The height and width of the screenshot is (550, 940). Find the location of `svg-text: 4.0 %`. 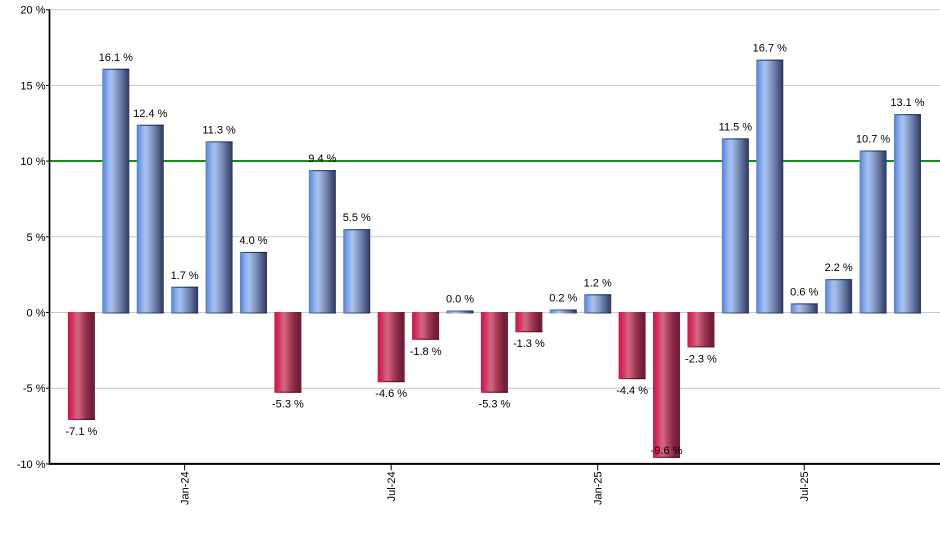

svg-text: 4.0 % is located at coordinates (253, 241).